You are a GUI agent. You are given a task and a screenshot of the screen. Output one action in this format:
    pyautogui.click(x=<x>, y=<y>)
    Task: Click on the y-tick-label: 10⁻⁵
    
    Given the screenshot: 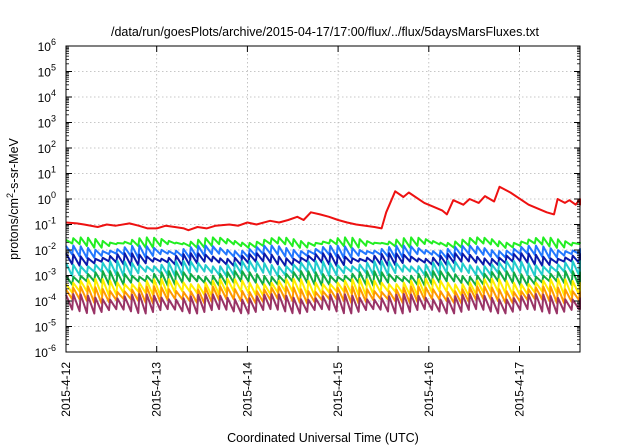 What is the action you would take?
    pyautogui.click(x=45, y=326)
    